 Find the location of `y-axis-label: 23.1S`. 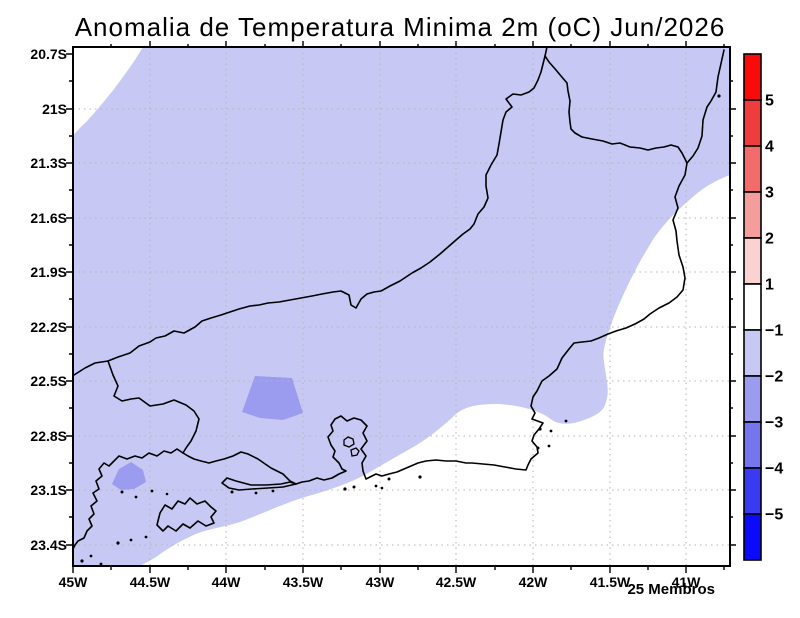

y-axis-label: 23.1S is located at coordinates (48, 490).